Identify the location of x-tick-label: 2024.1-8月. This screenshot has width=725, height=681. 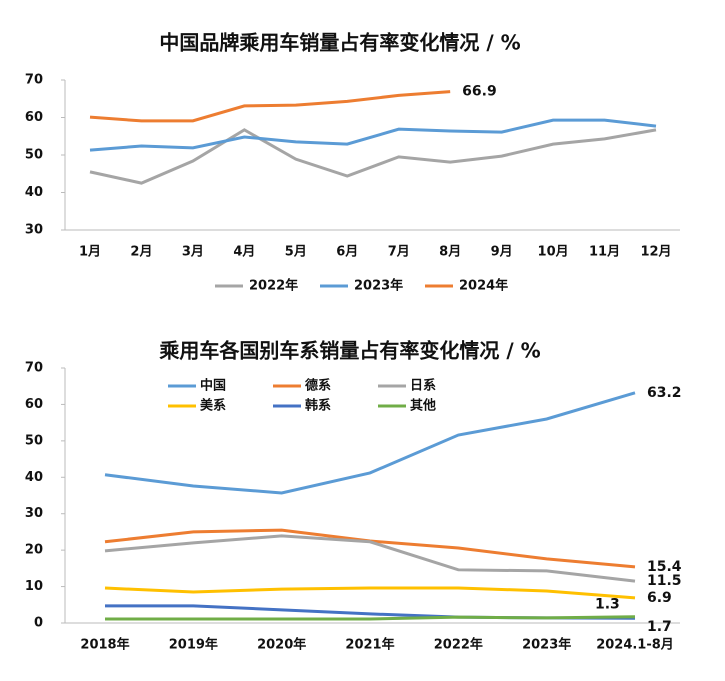
(635, 645).